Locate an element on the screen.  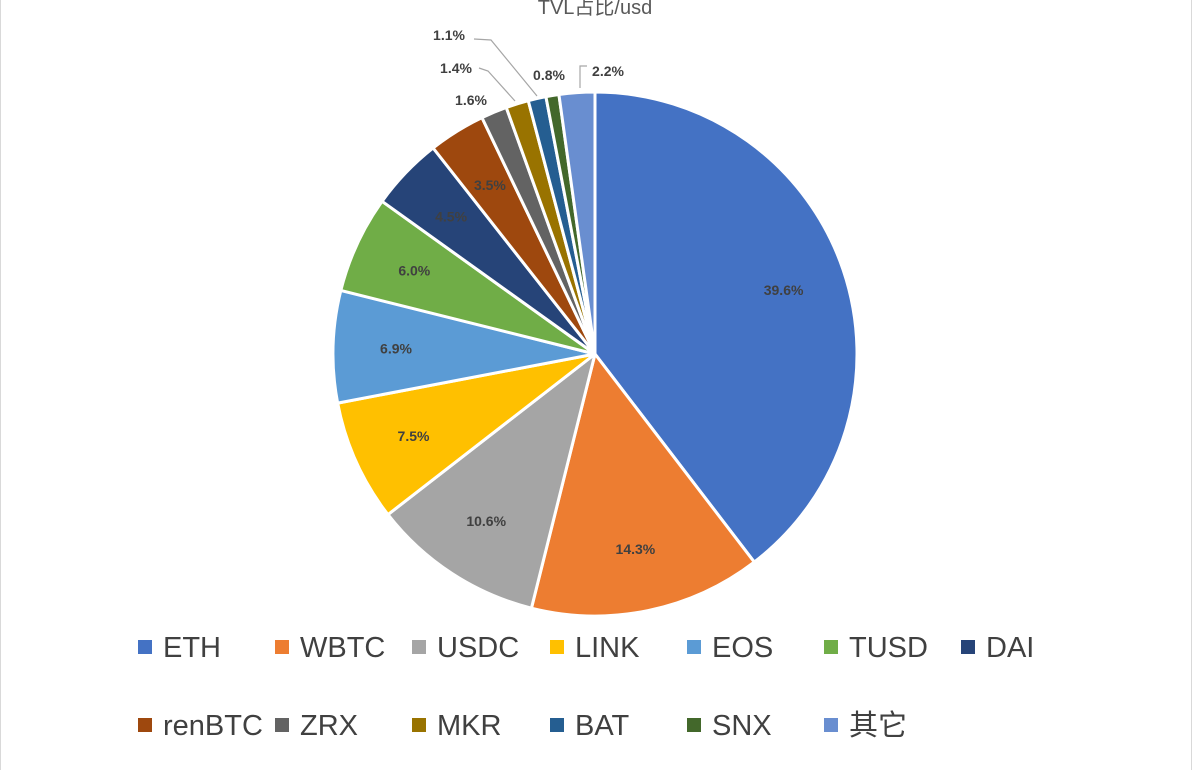
legend-swatch-usdc is located at coordinates (419, 647).